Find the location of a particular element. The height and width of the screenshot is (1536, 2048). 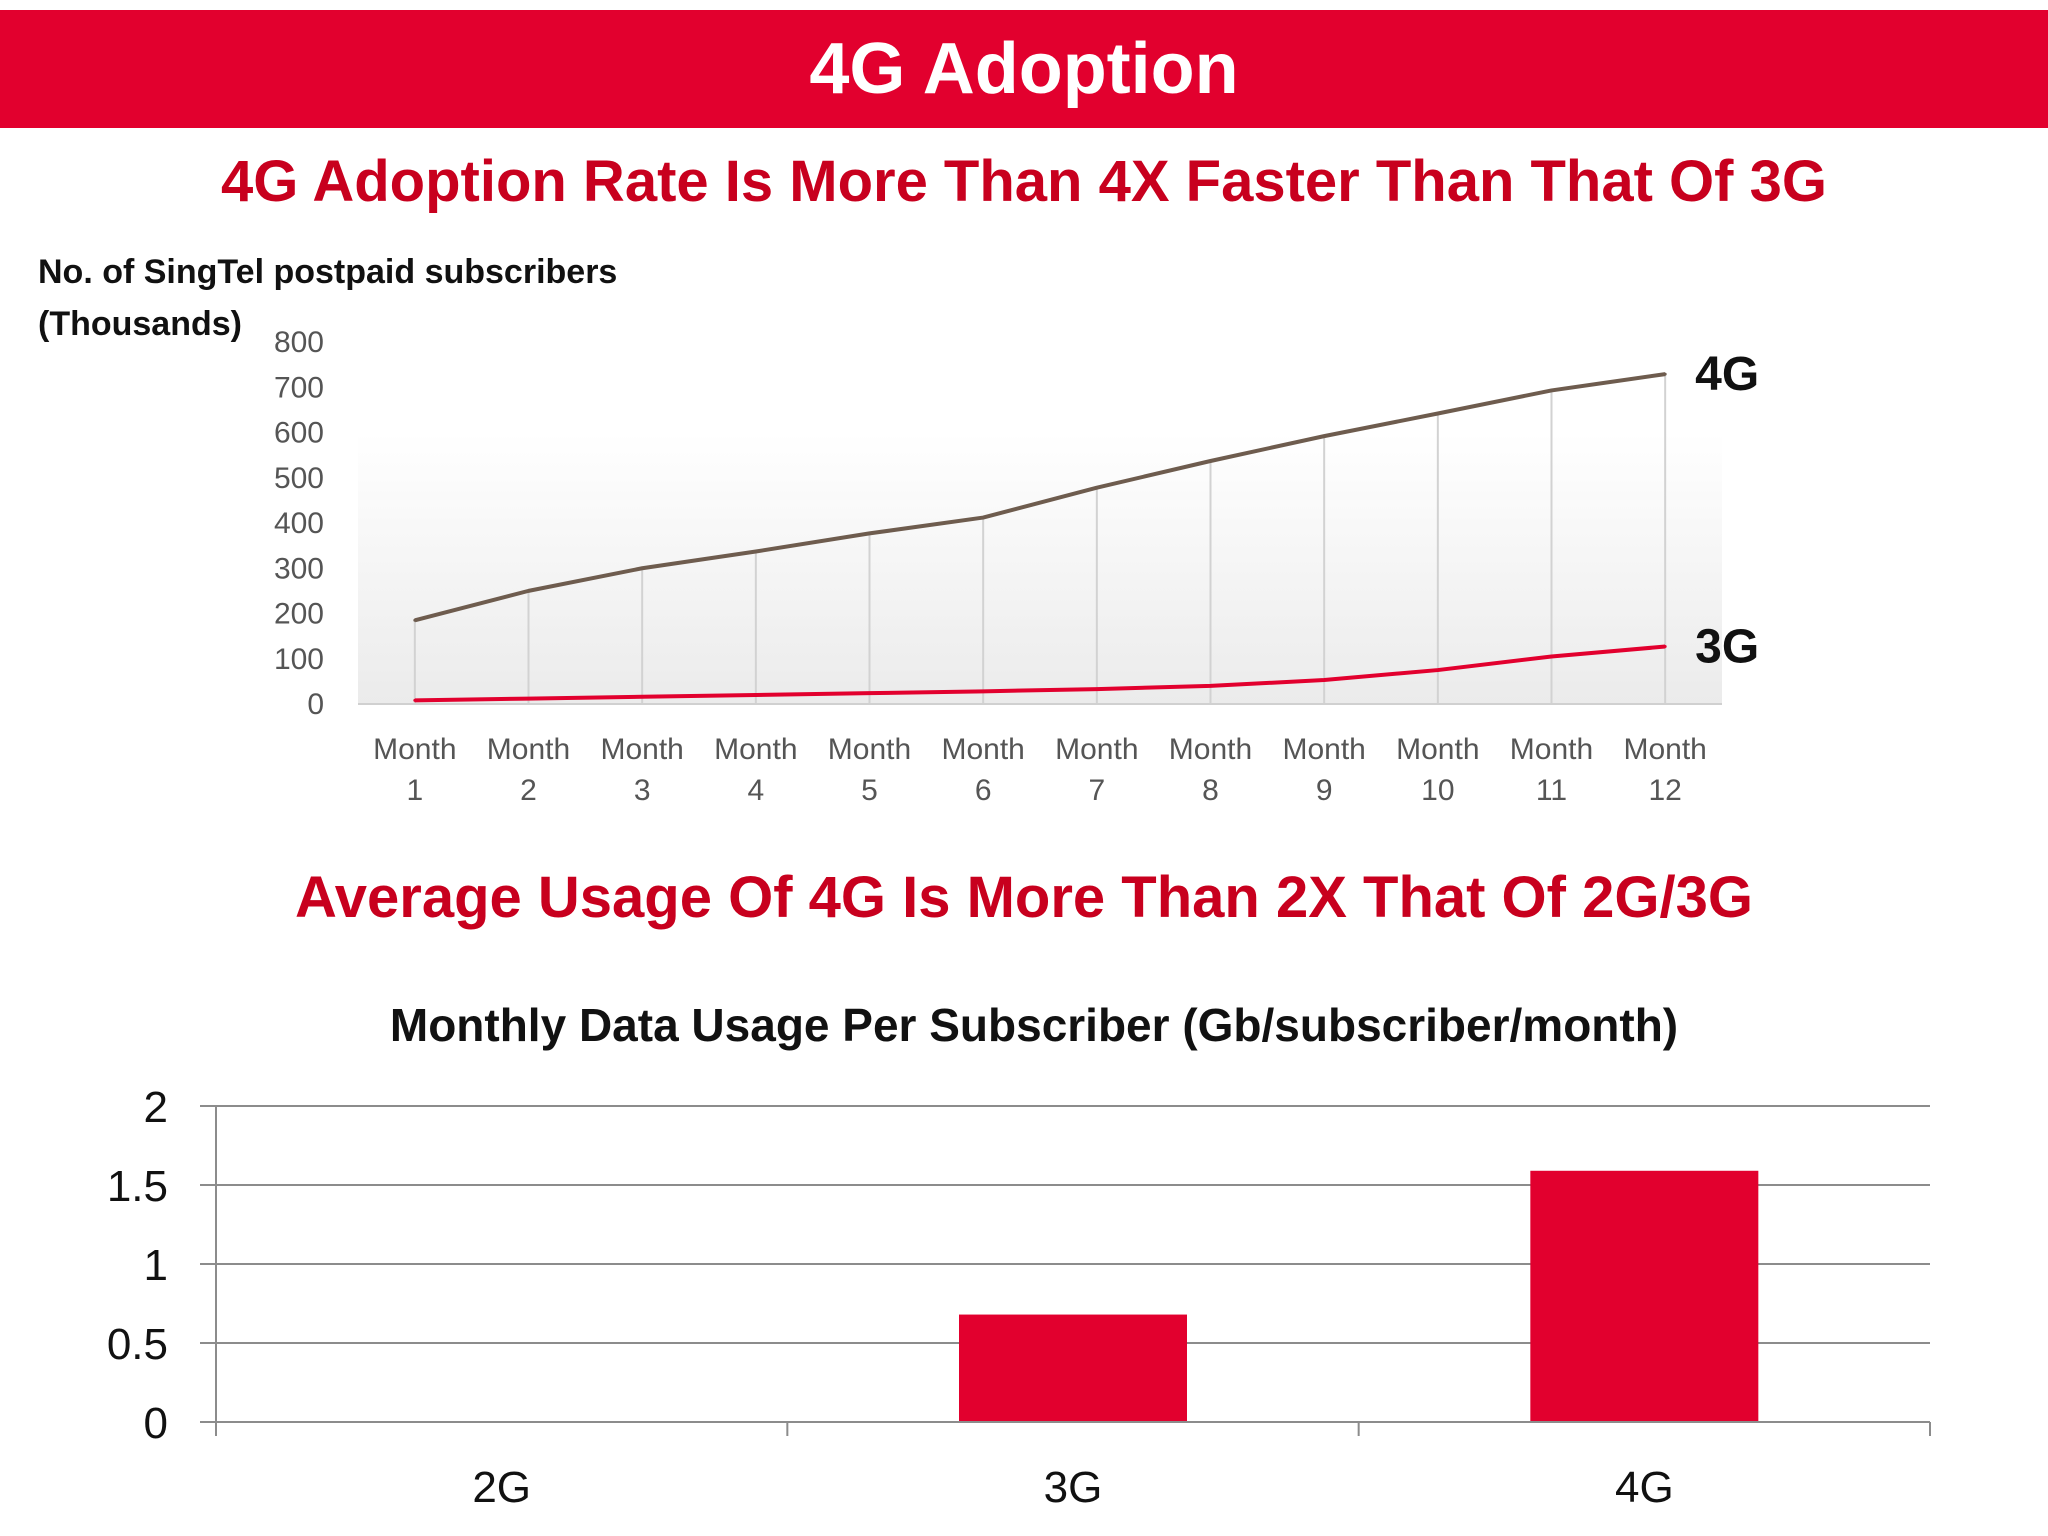

series-label-3G: 3G is located at coordinates (1727, 647).